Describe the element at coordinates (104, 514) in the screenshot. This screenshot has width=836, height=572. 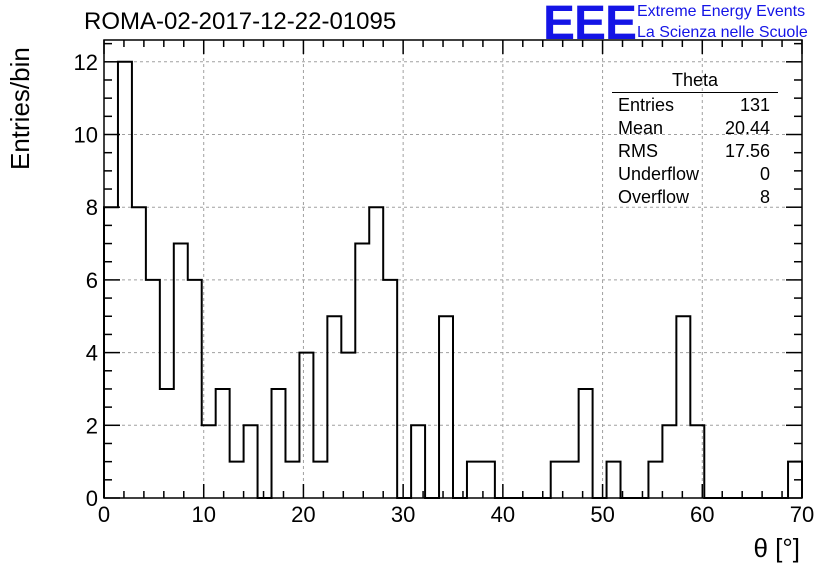
I see `x-tick-label: 0` at that location.